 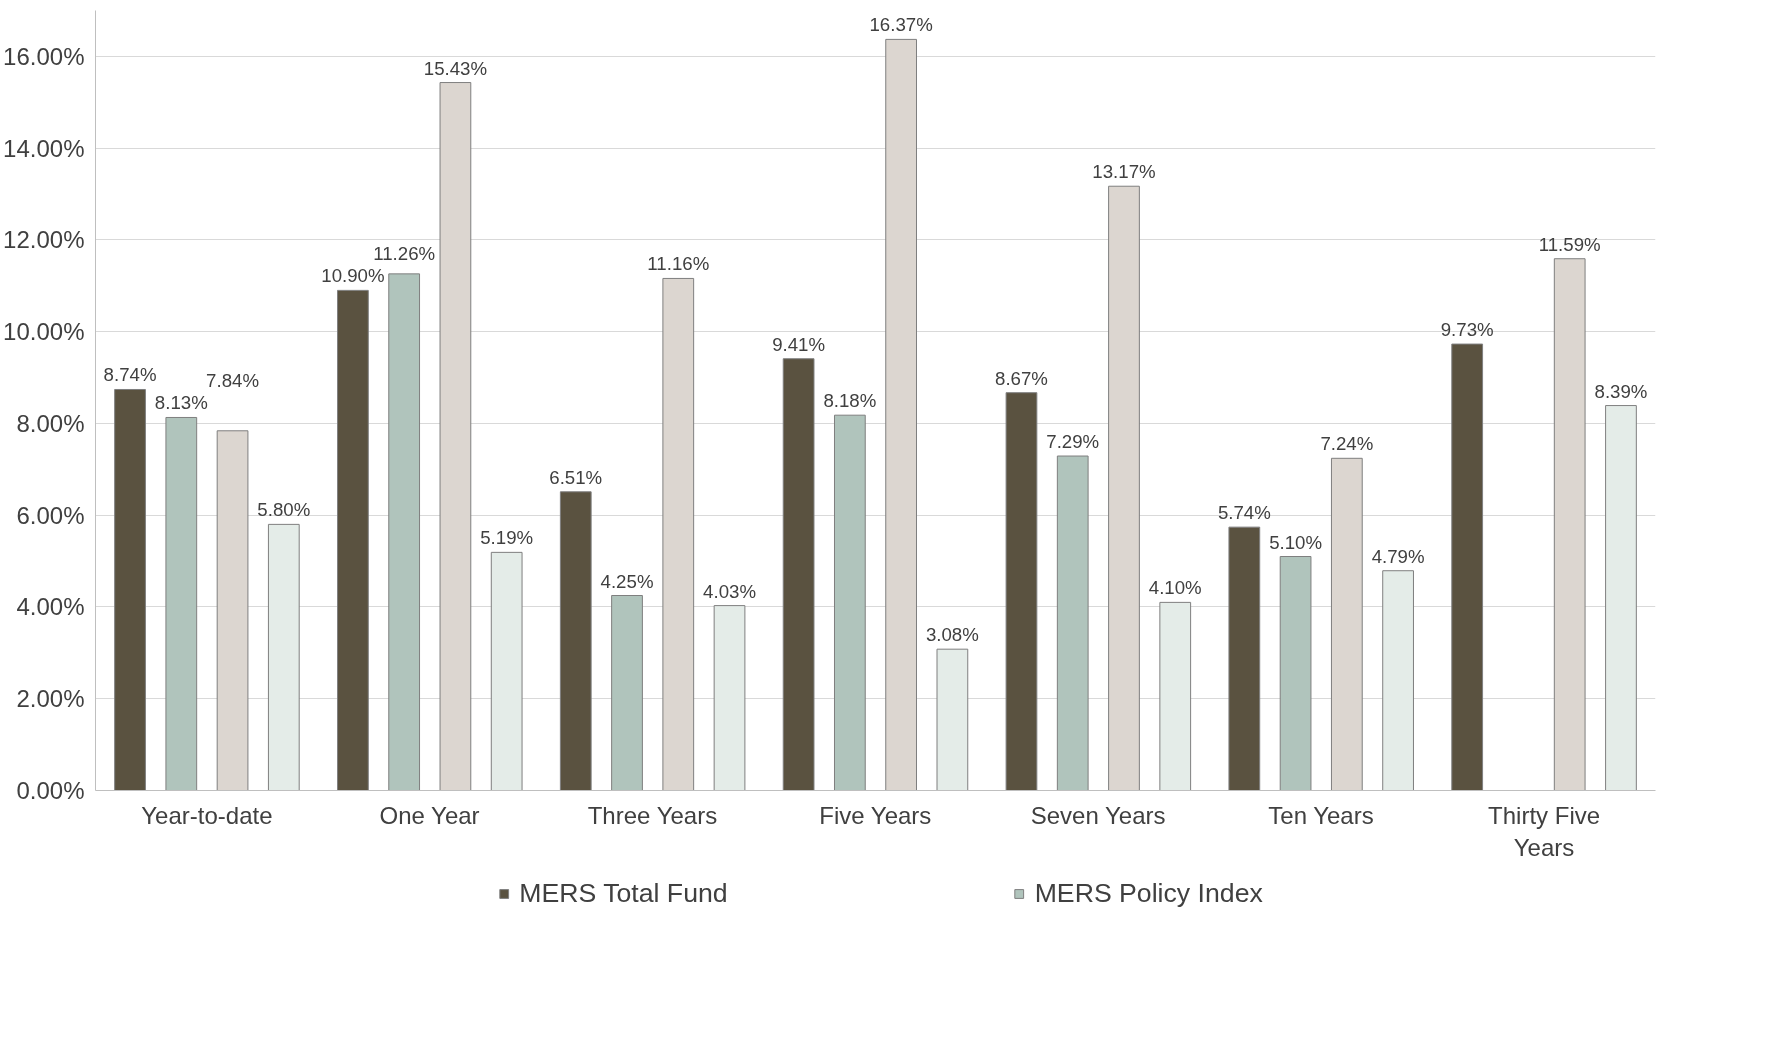 I want to click on y-tick-label: 14.00%, so click(x=44, y=148).